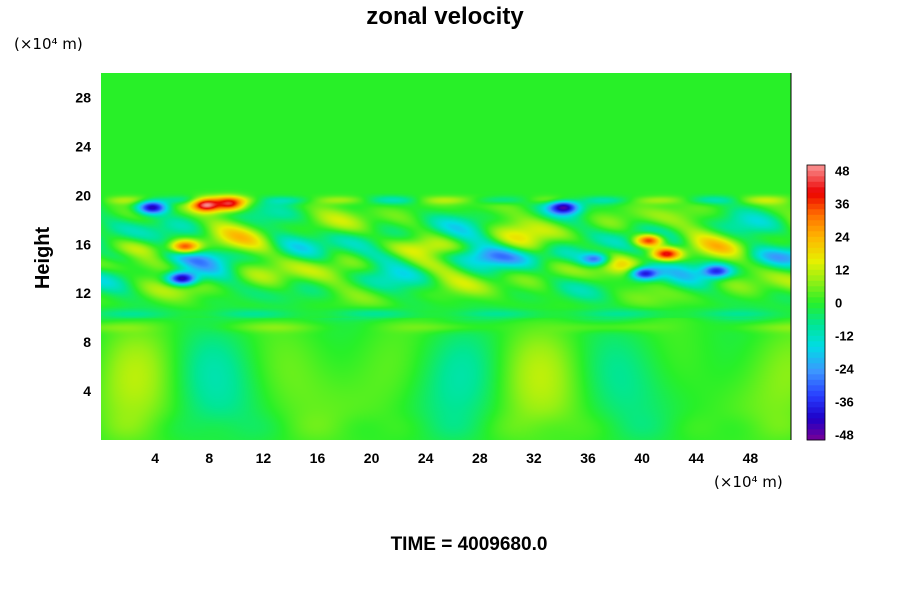 Image resolution: width=900 pixels, height=600 pixels. What do you see at coordinates (838, 303) in the screenshot?
I see `colorbar-tick-label: 0` at bounding box center [838, 303].